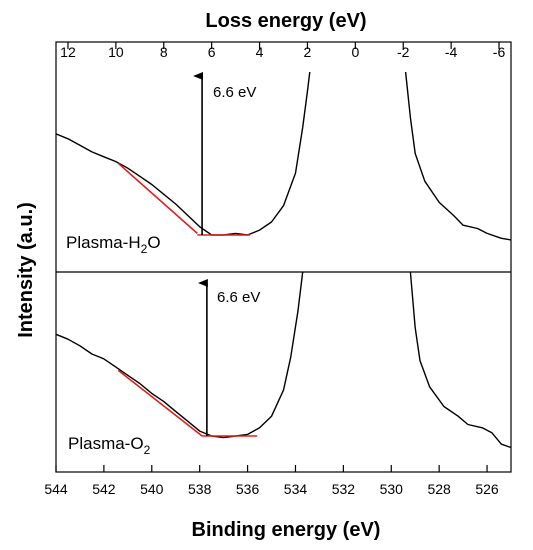  Describe the element at coordinates (152, 489) in the screenshot. I see `bottom-tick-label: 540` at that location.